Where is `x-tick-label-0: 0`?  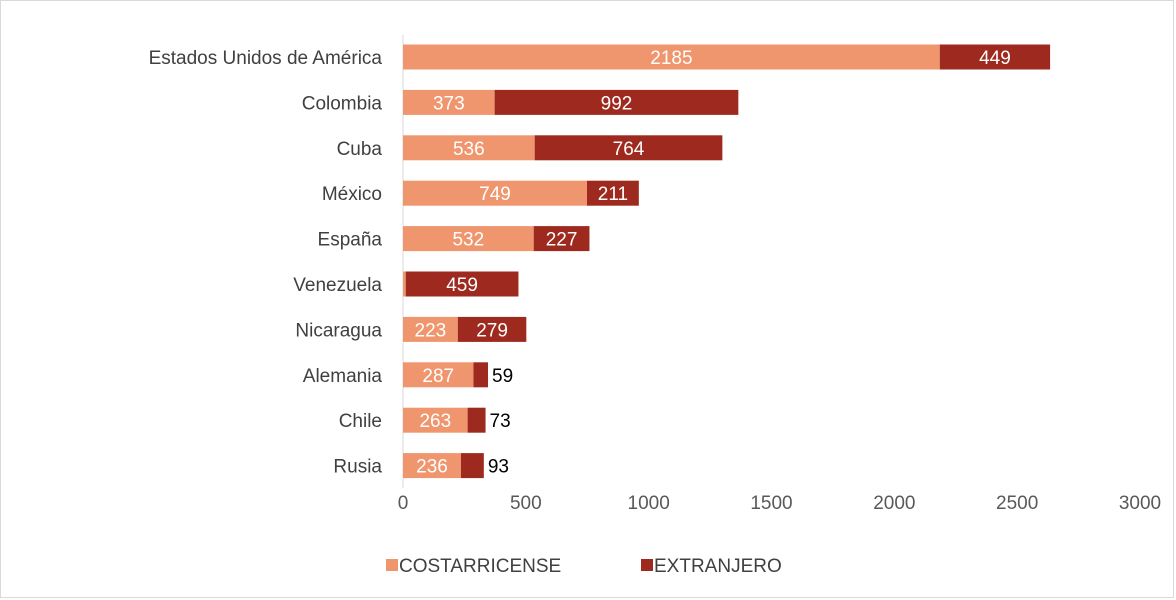
x-tick-label-0: 0 is located at coordinates (403, 503).